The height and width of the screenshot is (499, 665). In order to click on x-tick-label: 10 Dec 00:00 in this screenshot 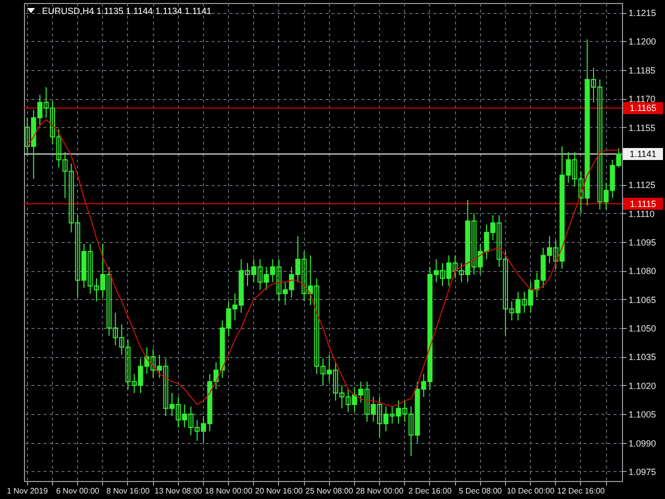, I will do `click(530, 491)`.